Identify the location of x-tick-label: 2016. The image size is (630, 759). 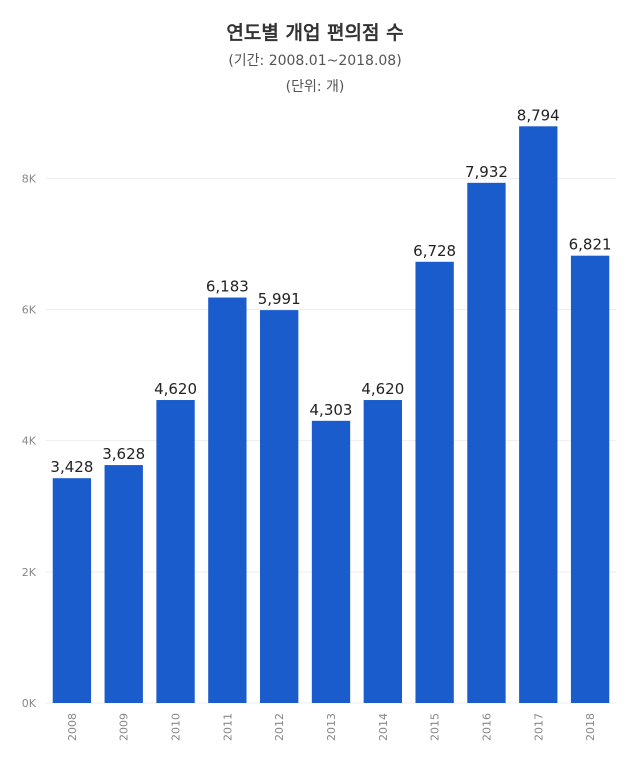
(486, 727).